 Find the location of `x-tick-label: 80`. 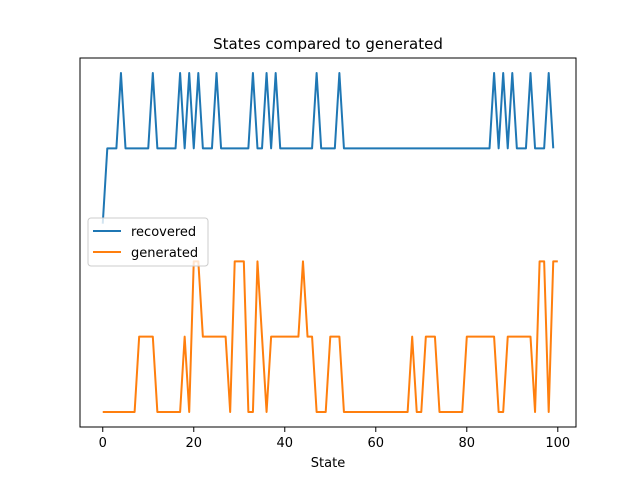

x-tick-label: 80 is located at coordinates (467, 443).